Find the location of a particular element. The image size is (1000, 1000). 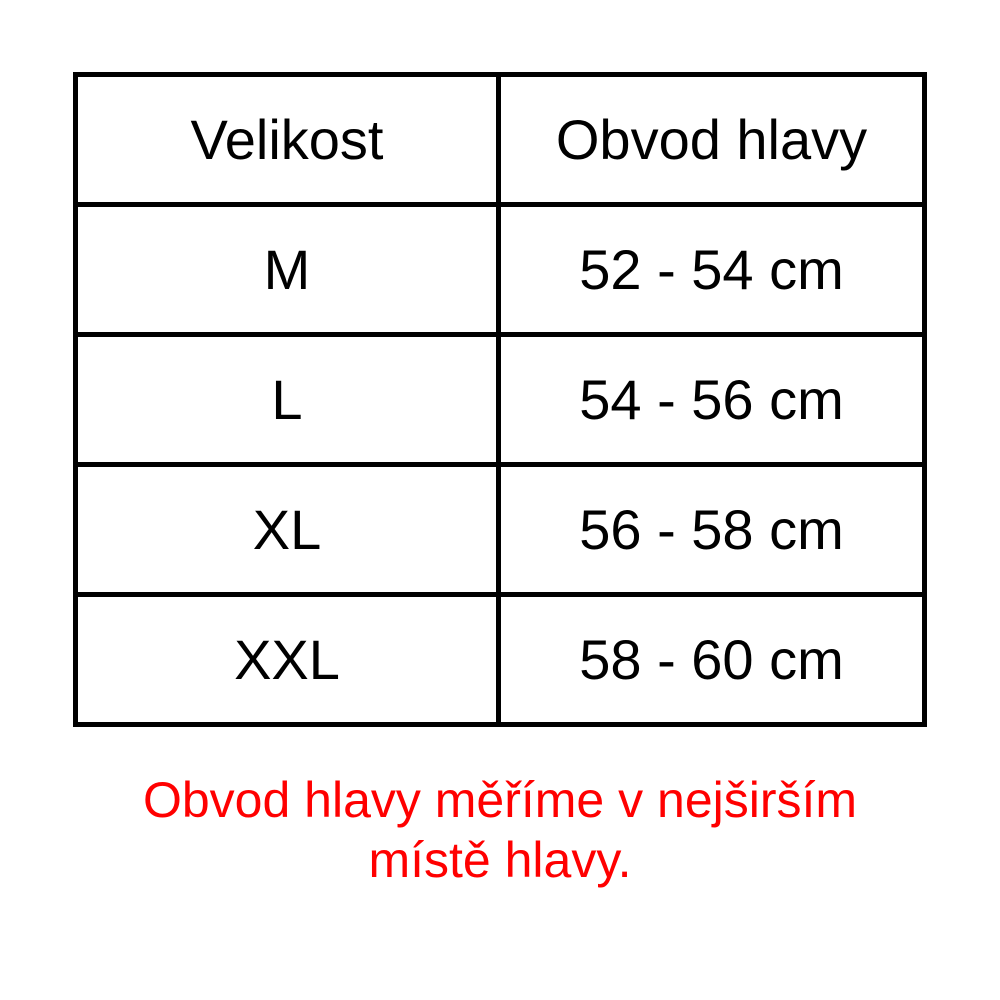

size-cell: XXL is located at coordinates (287, 659).